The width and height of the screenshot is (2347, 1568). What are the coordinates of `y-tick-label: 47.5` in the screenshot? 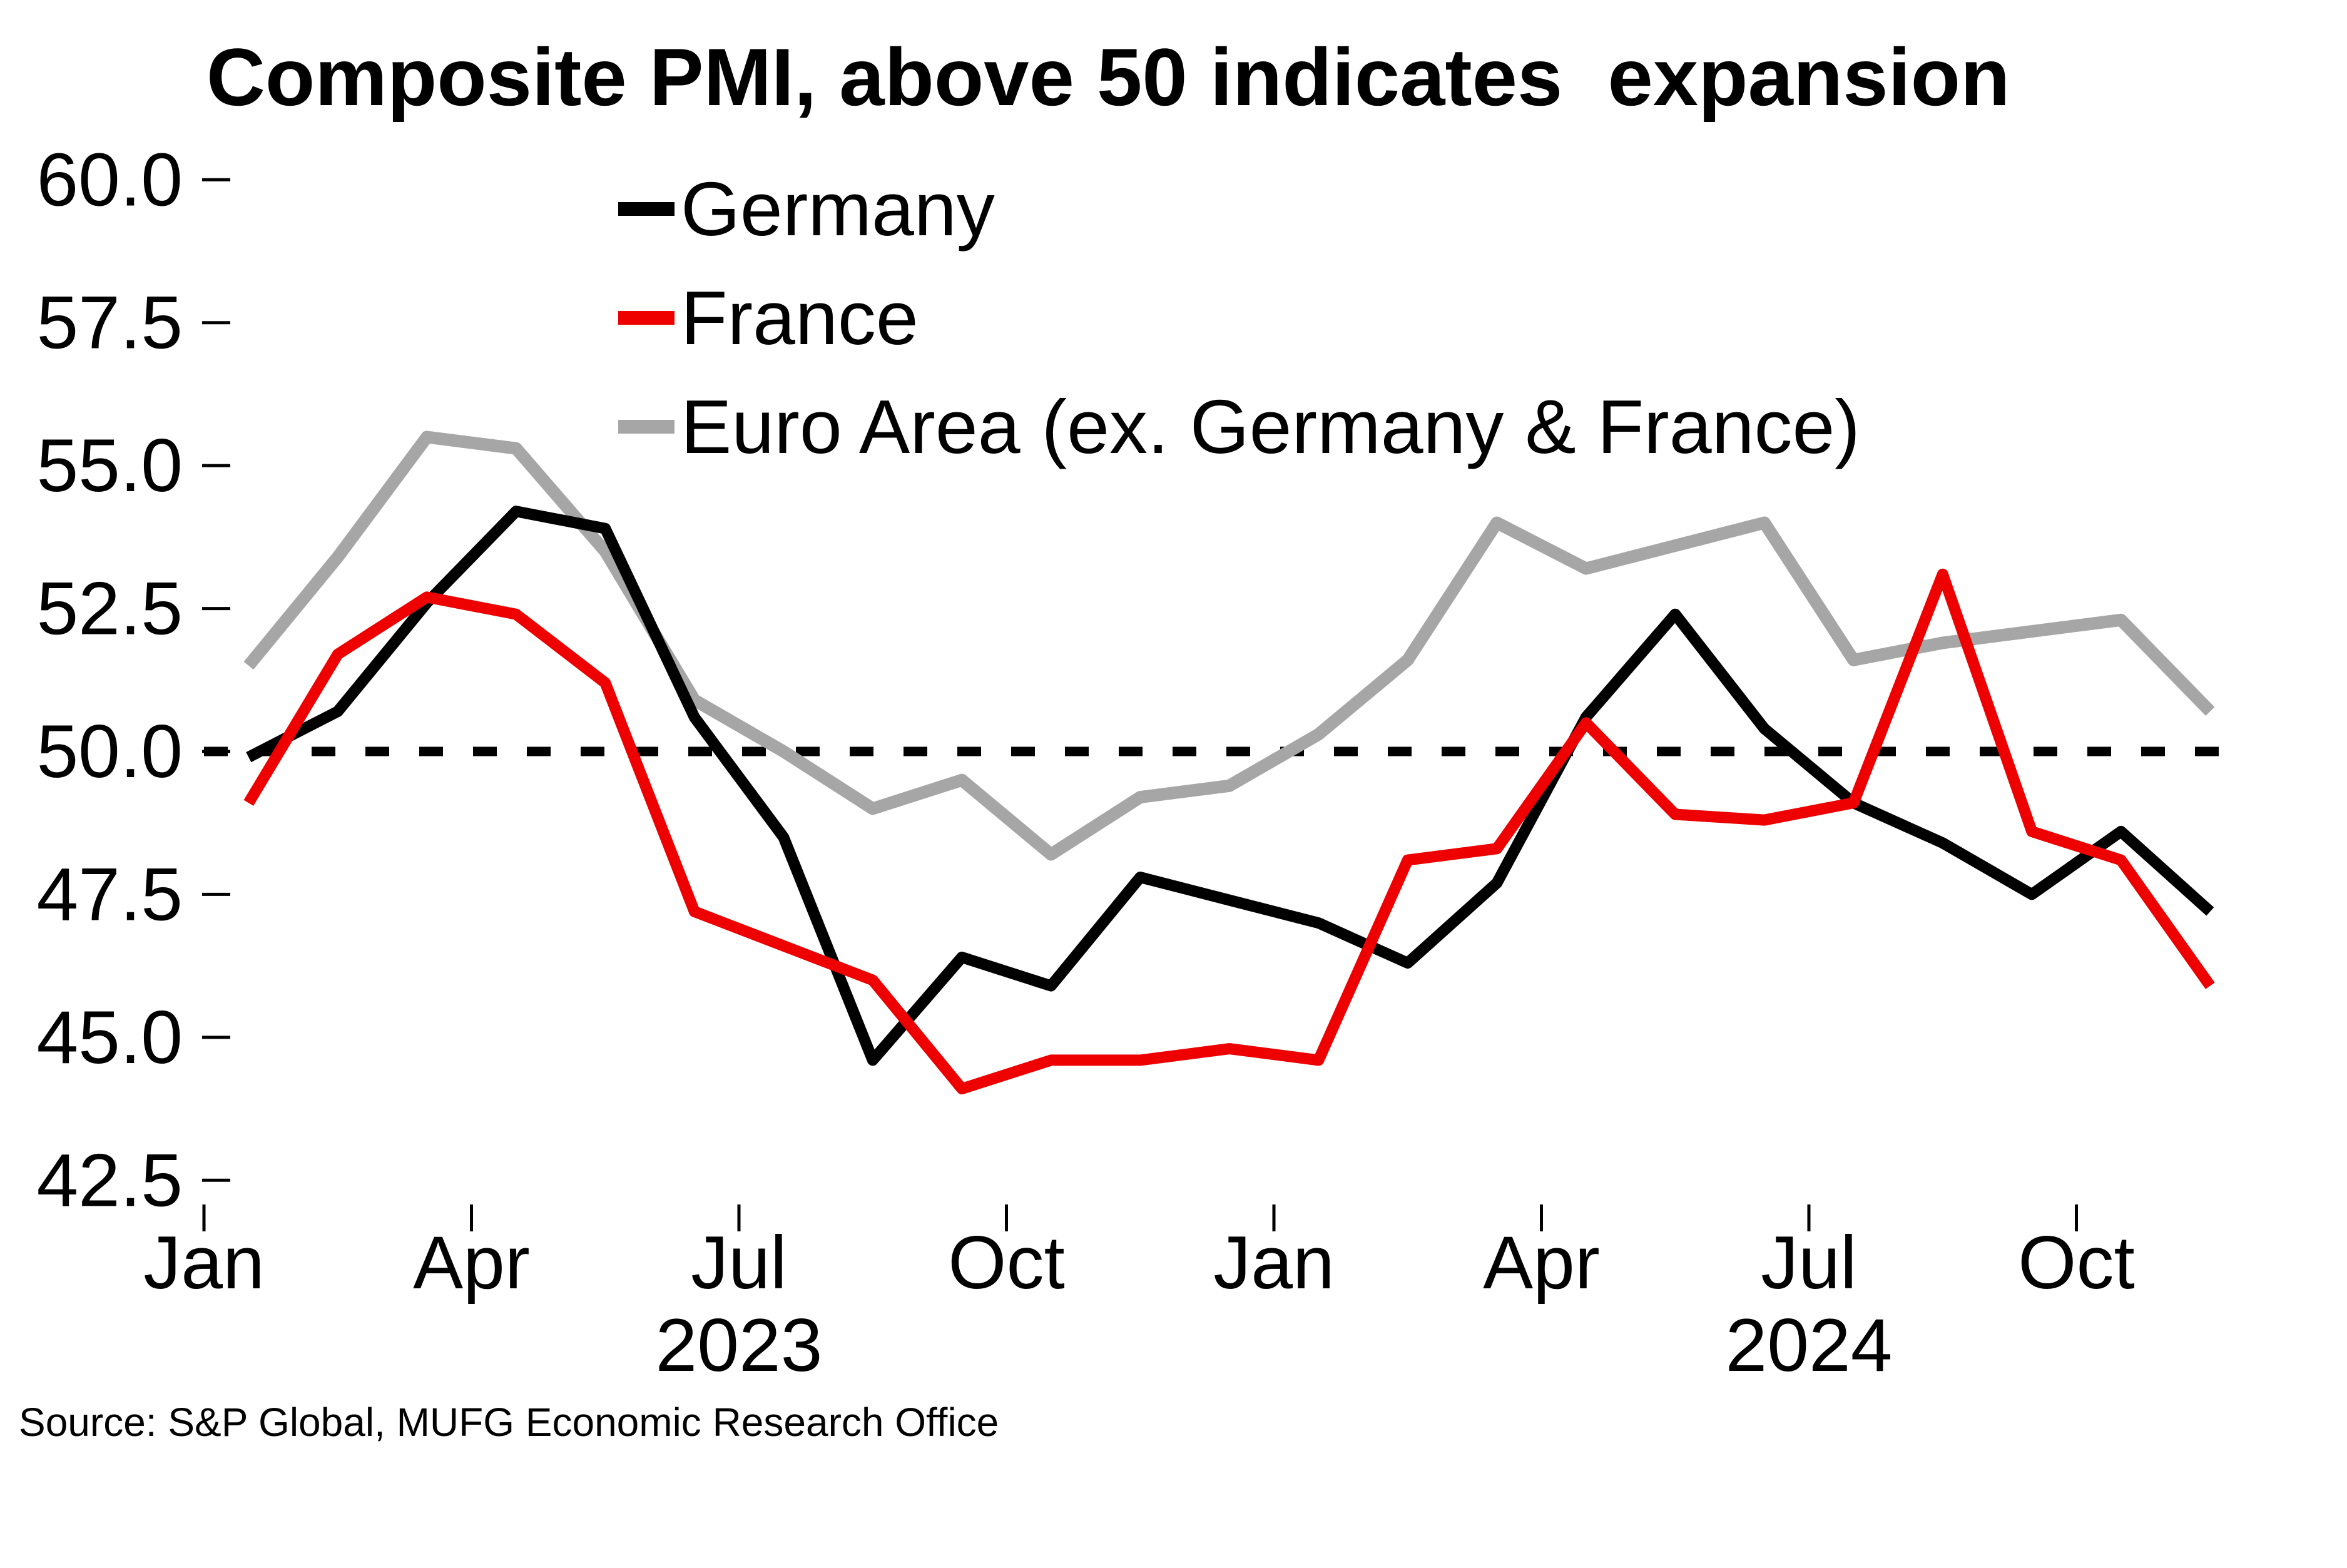 It's located at (110, 894).